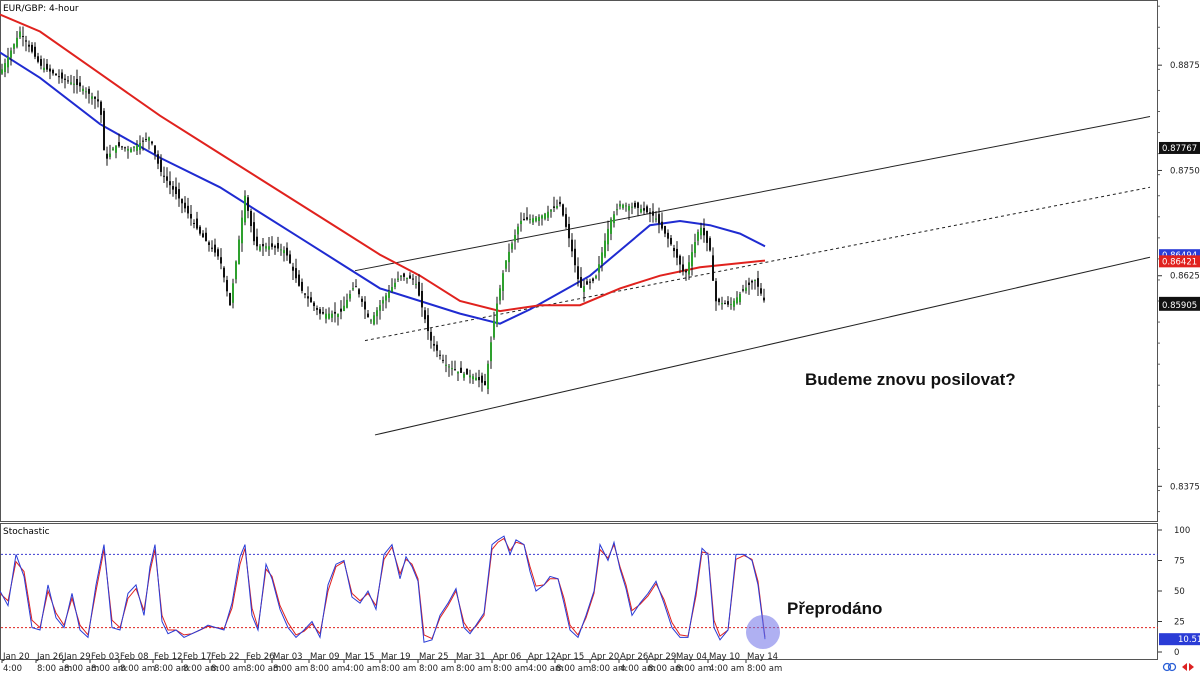  What do you see at coordinates (1179, 639) in the screenshot?
I see `stochastic-value-tag` at bounding box center [1179, 639].